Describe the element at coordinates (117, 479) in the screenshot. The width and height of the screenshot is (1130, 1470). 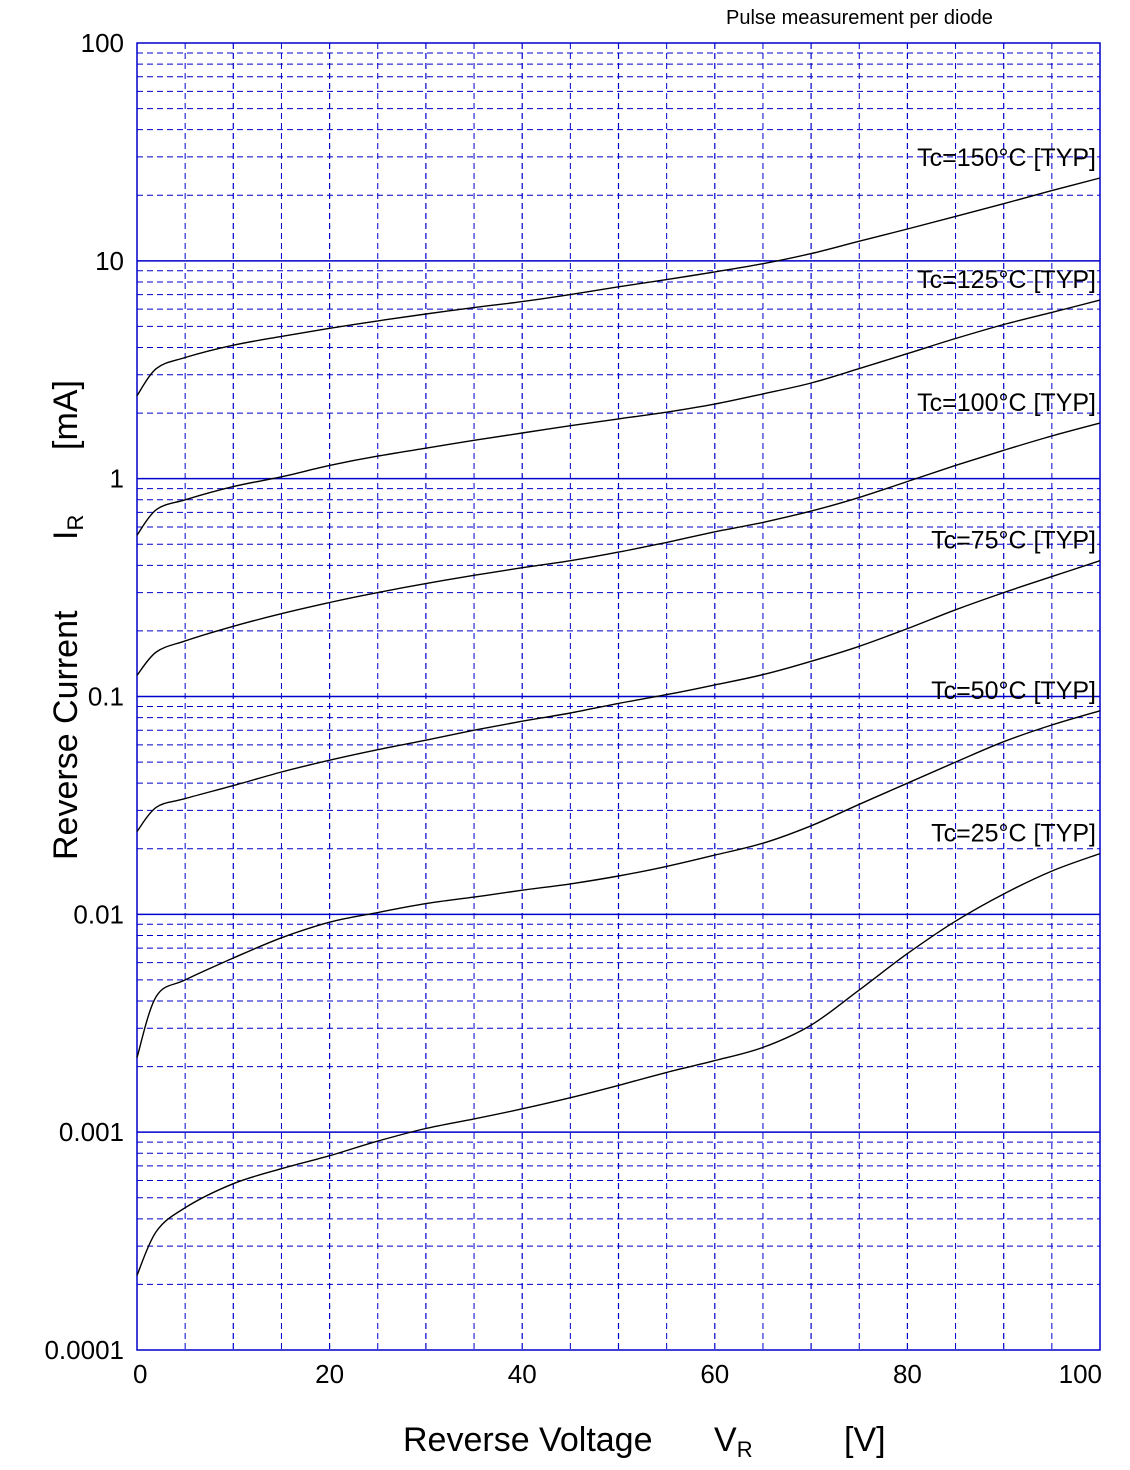
I see `y-tick-label: 1` at that location.